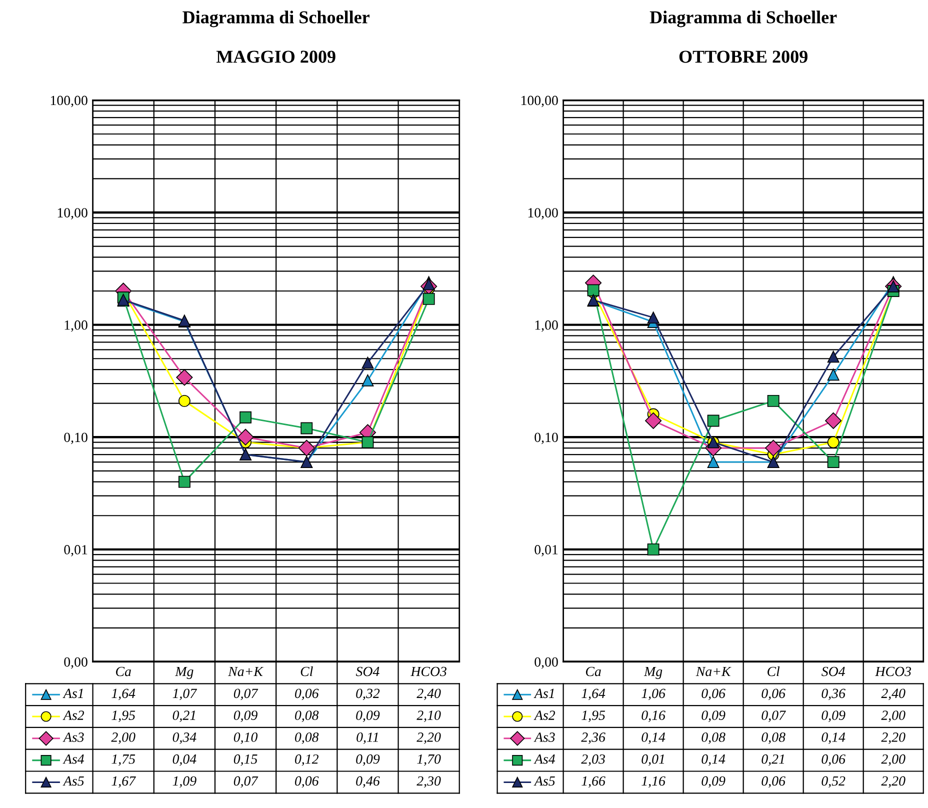 Image resolution: width=928 pixels, height=808 pixels. What do you see at coordinates (368, 782) in the screenshot?
I see `data-label: 0,46` at bounding box center [368, 782].